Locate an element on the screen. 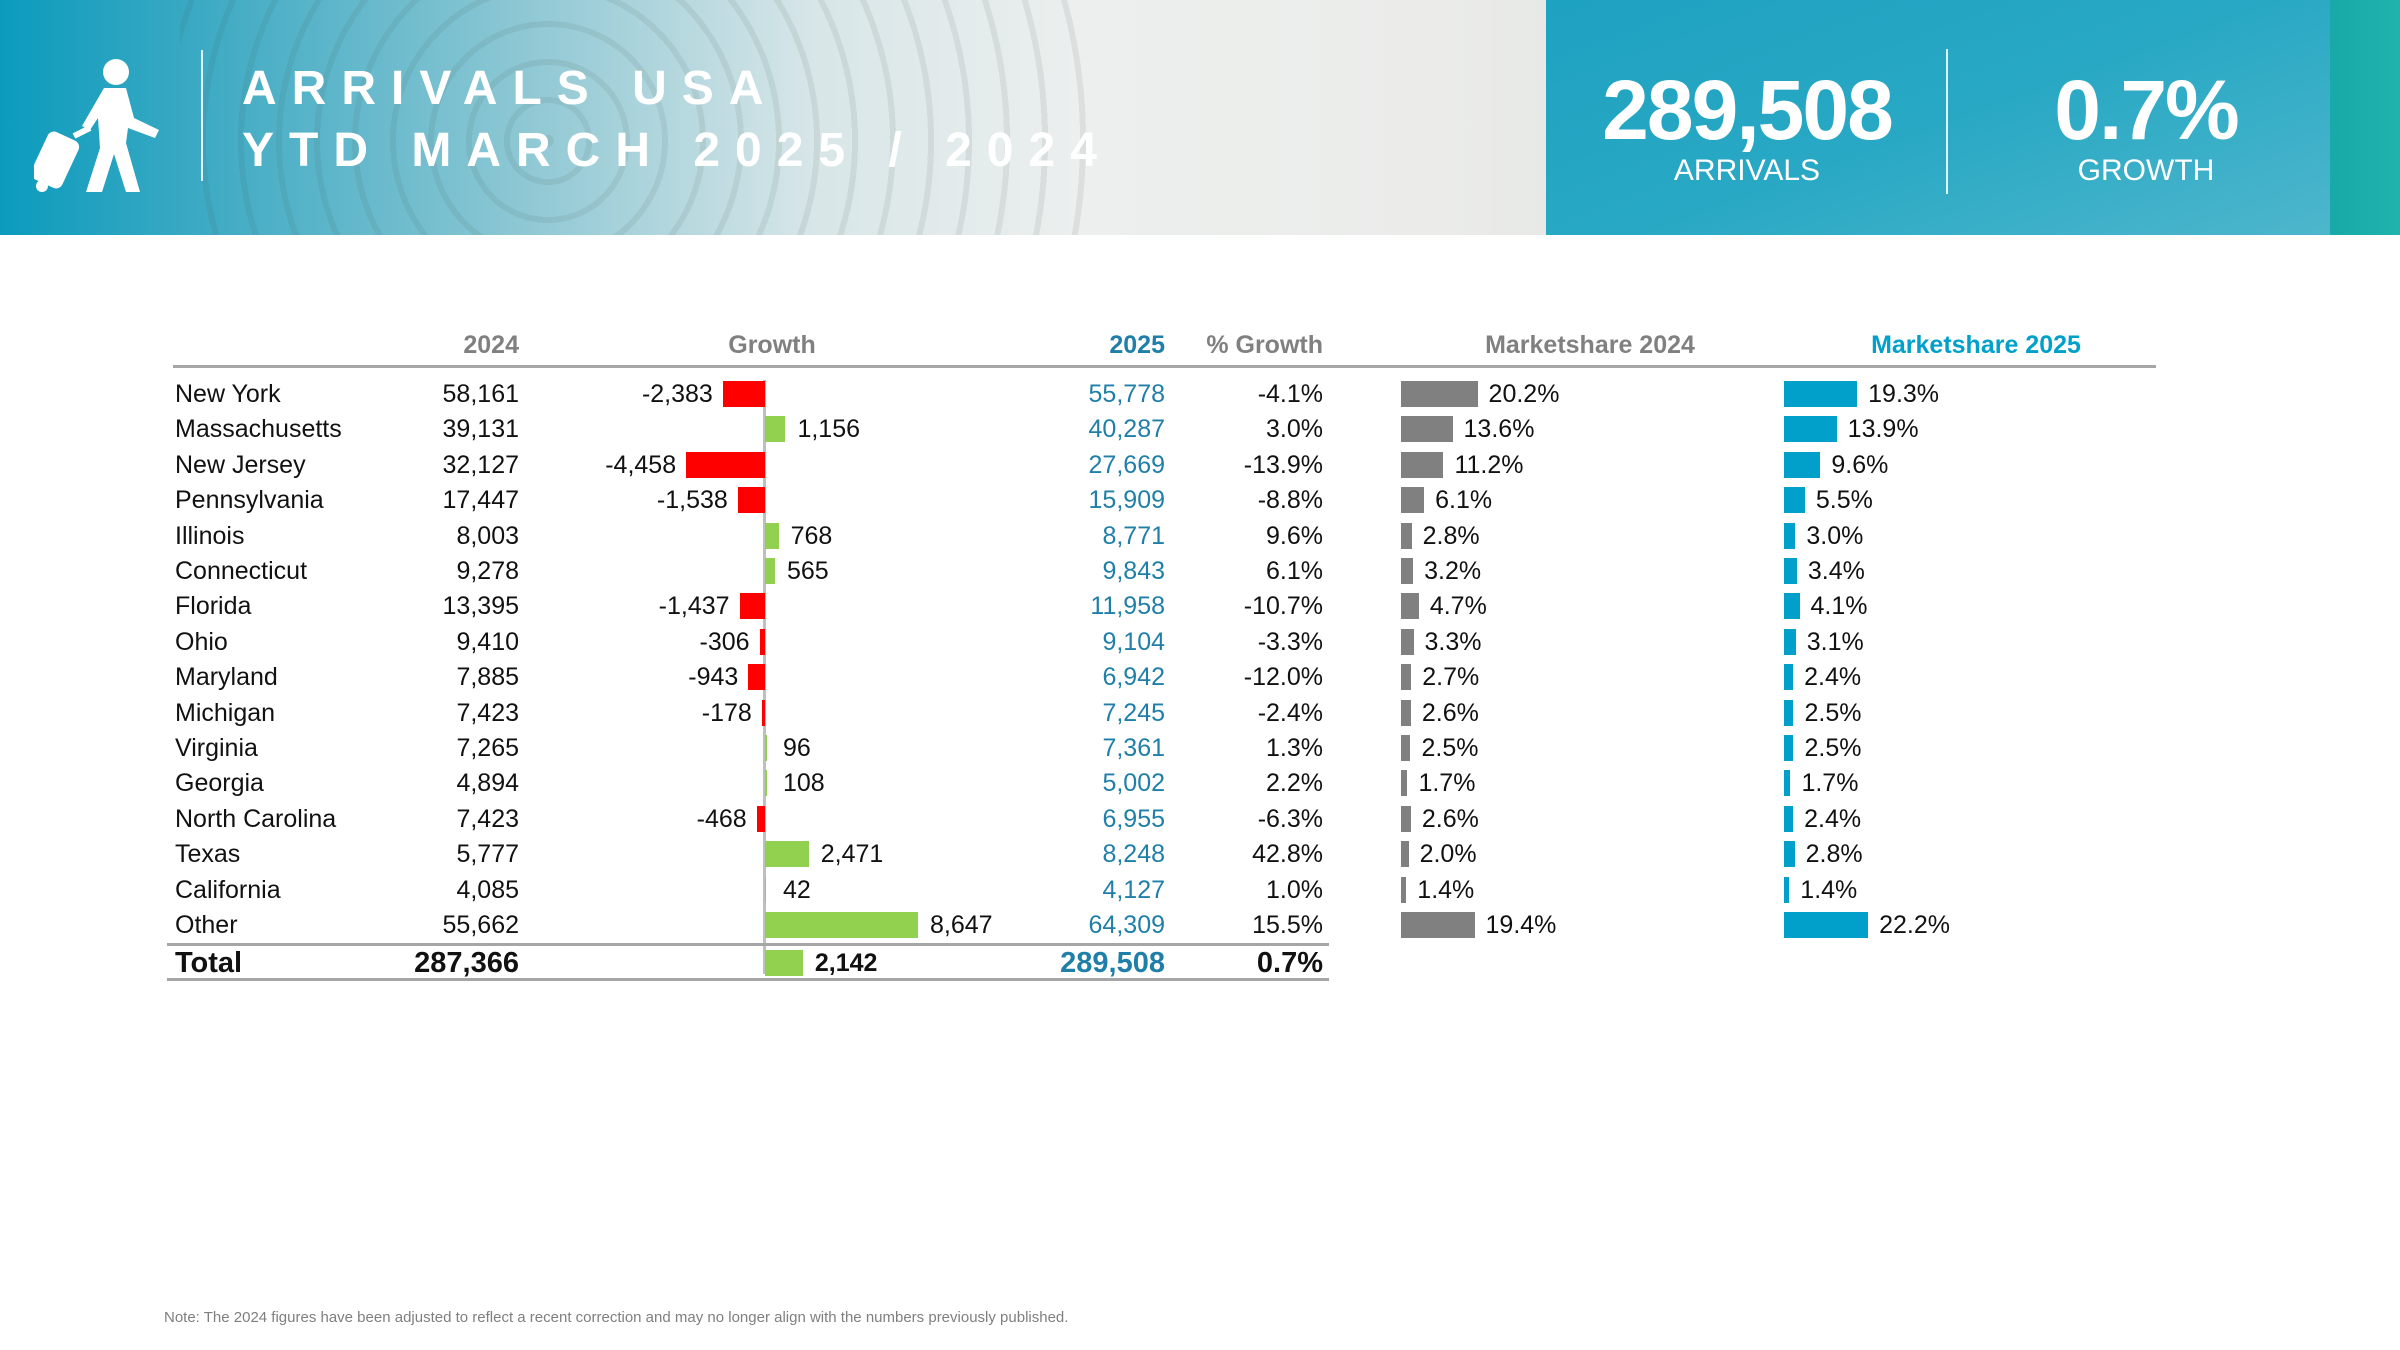  growth-label: -1,437 is located at coordinates (694, 606).